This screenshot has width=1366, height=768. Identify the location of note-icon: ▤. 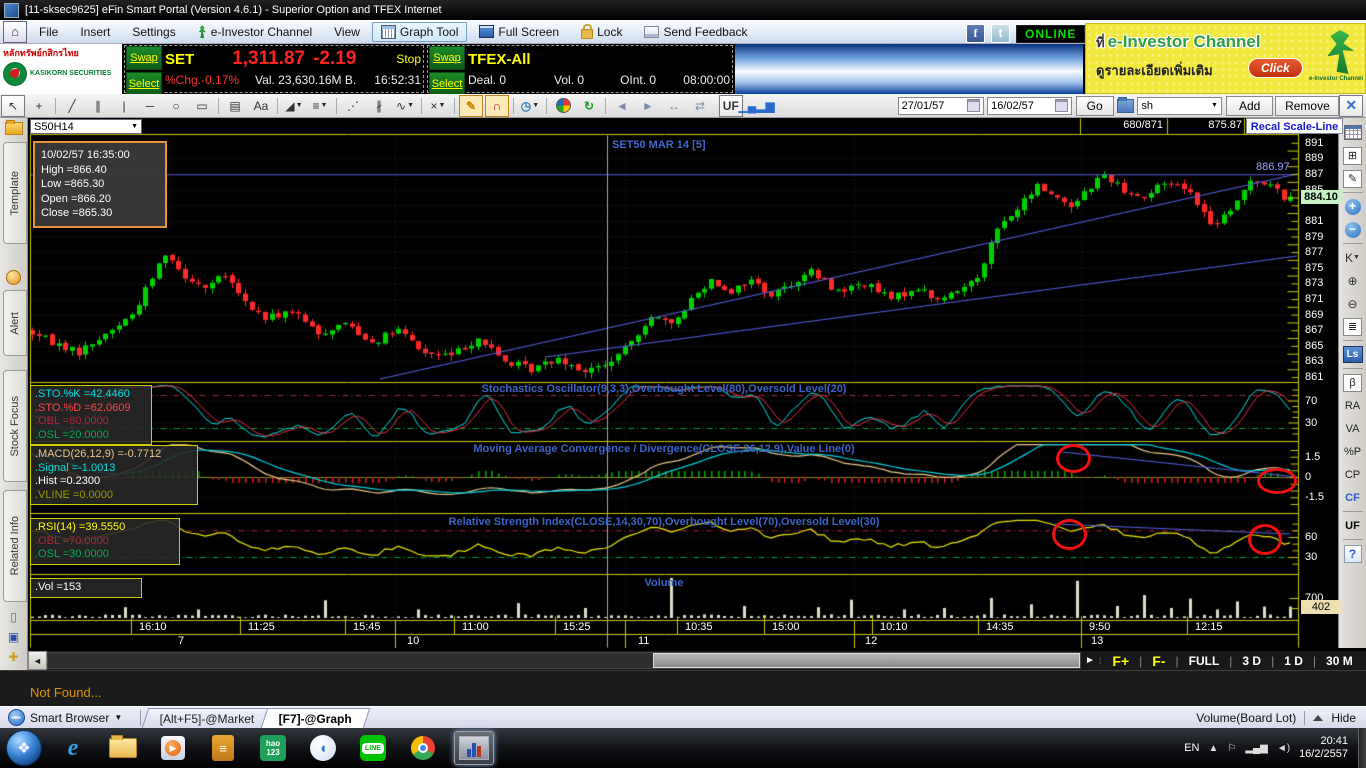
(235, 105).